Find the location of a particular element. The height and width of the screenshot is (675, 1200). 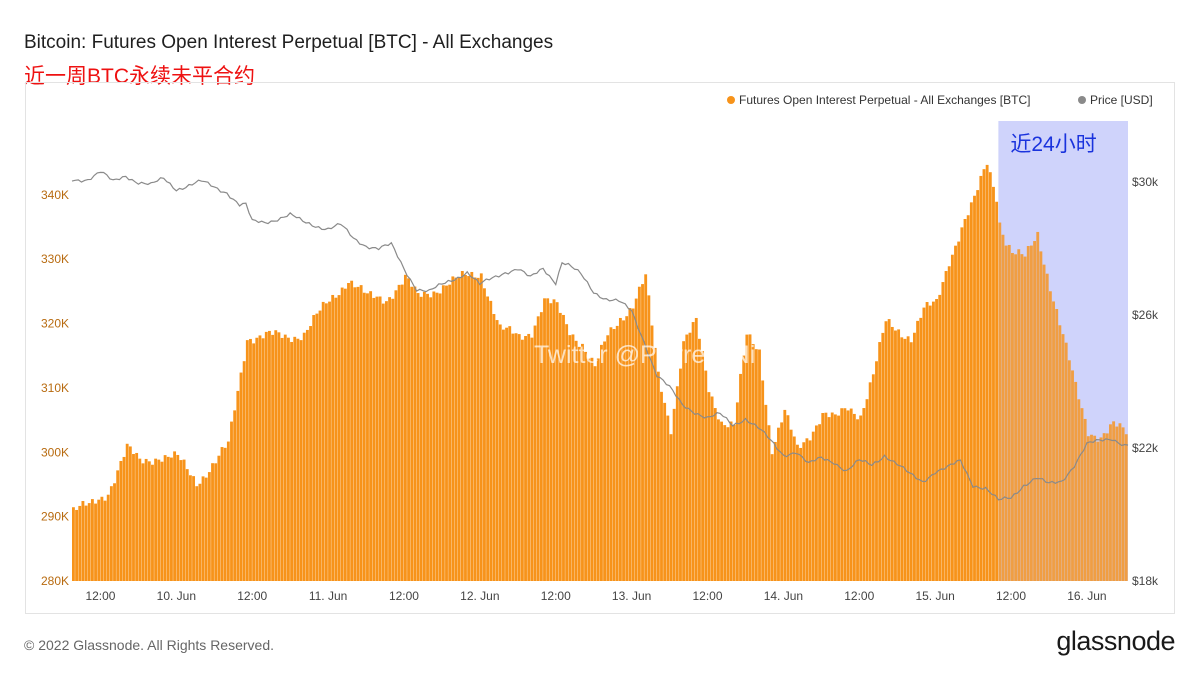

legend-marker is located at coordinates (731, 100).